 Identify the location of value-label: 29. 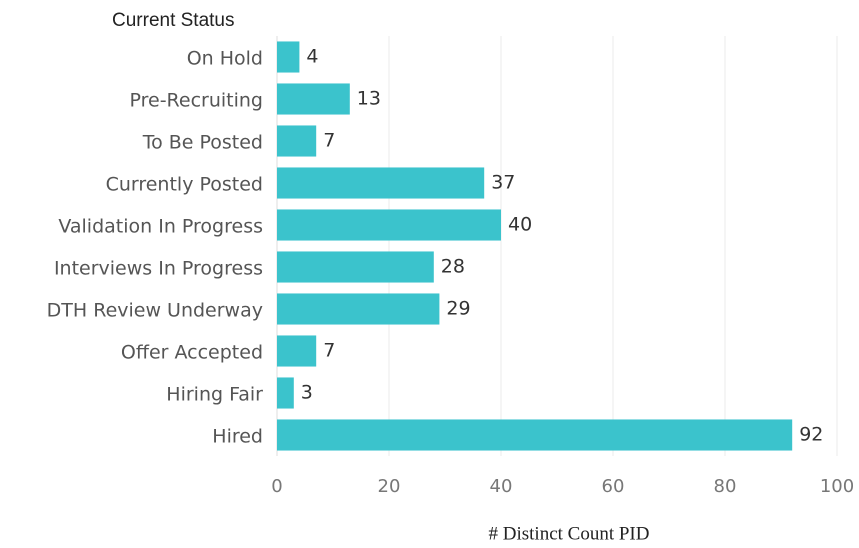
(458, 309).